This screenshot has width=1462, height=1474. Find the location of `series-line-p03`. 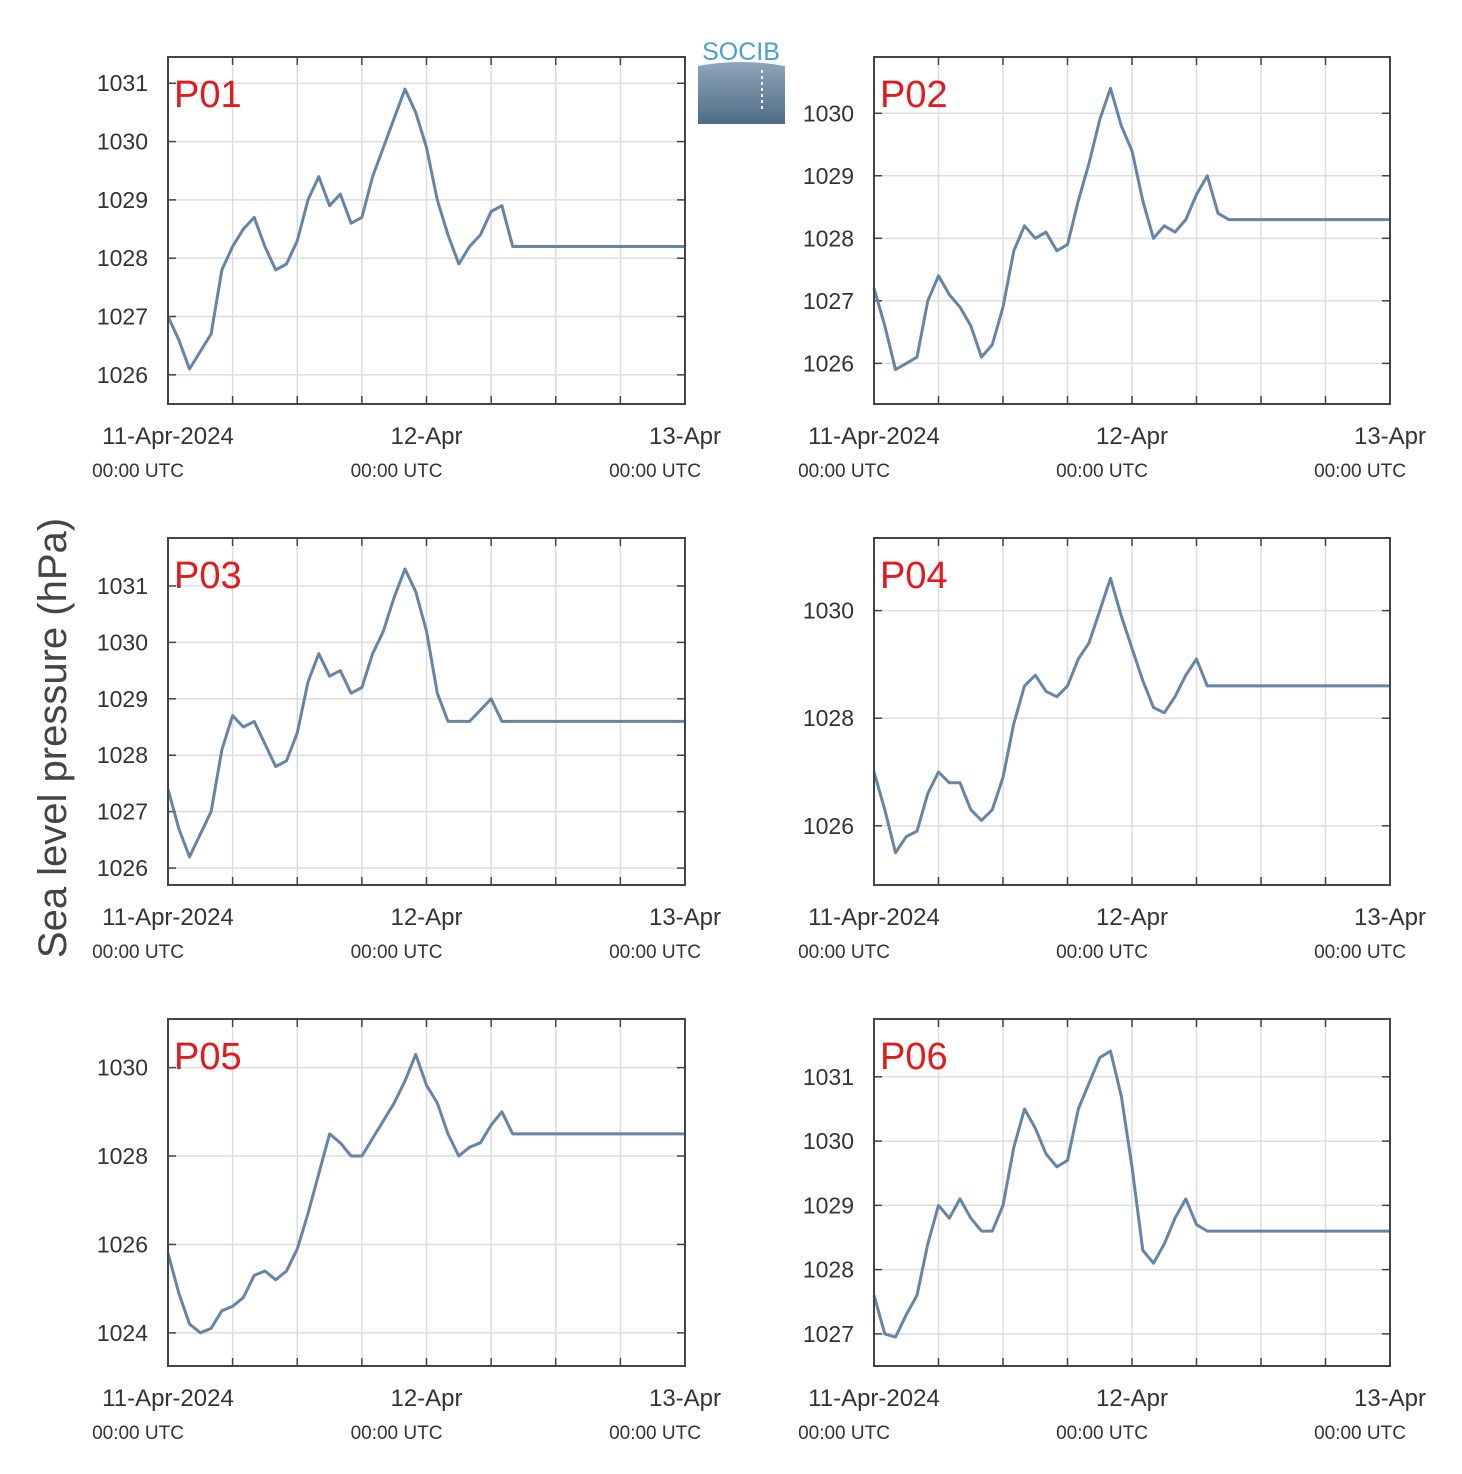

series-line-p03 is located at coordinates (425, 713).